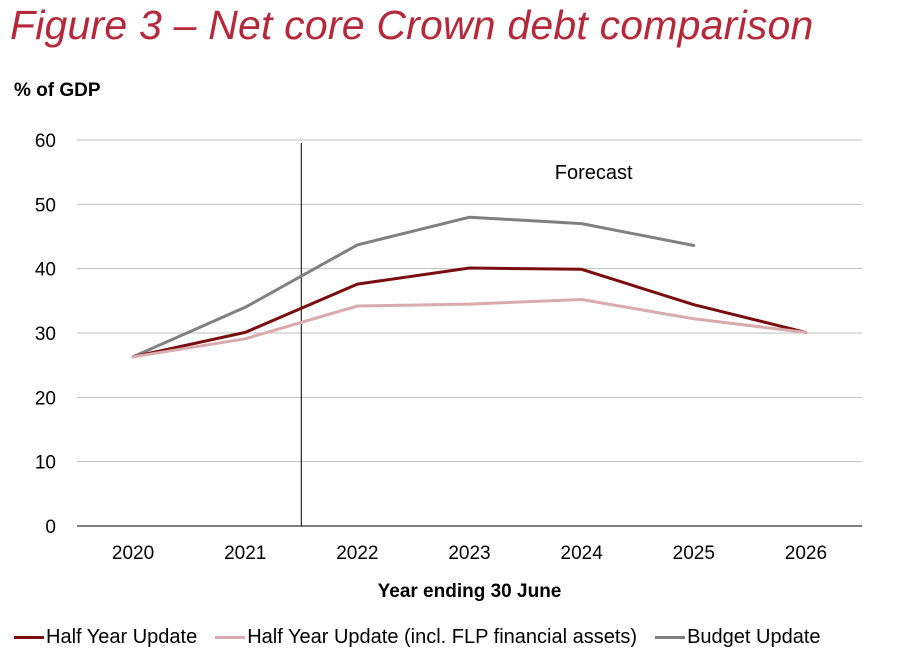 The image size is (905, 669). I want to click on x-axis-ticks: 2020 2021 2022 2023 2024 2025 2026, so click(469, 553).